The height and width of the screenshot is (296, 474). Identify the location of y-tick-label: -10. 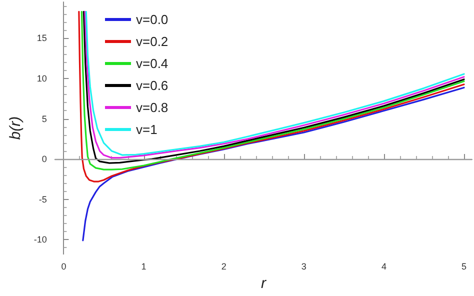
(40, 239).